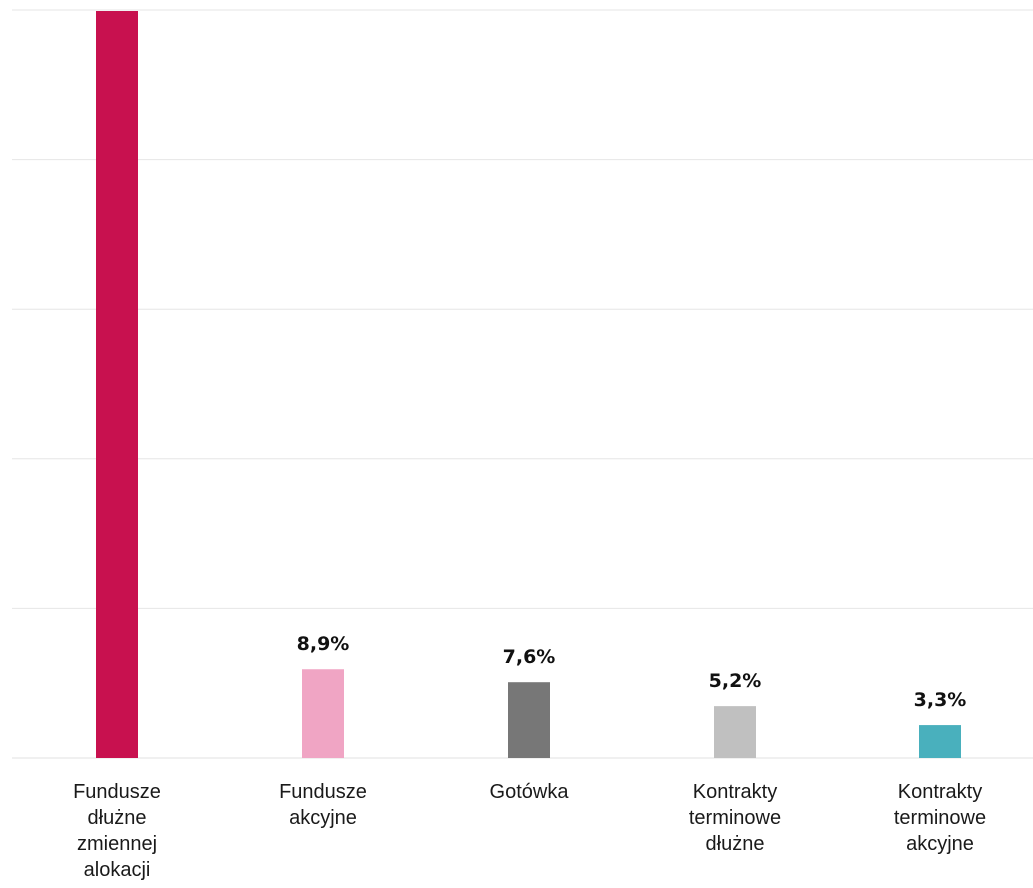 This screenshot has height=888, width=1033. Describe the element at coordinates (117, 844) in the screenshot. I see `x-tick-label: zmiennej` at that location.